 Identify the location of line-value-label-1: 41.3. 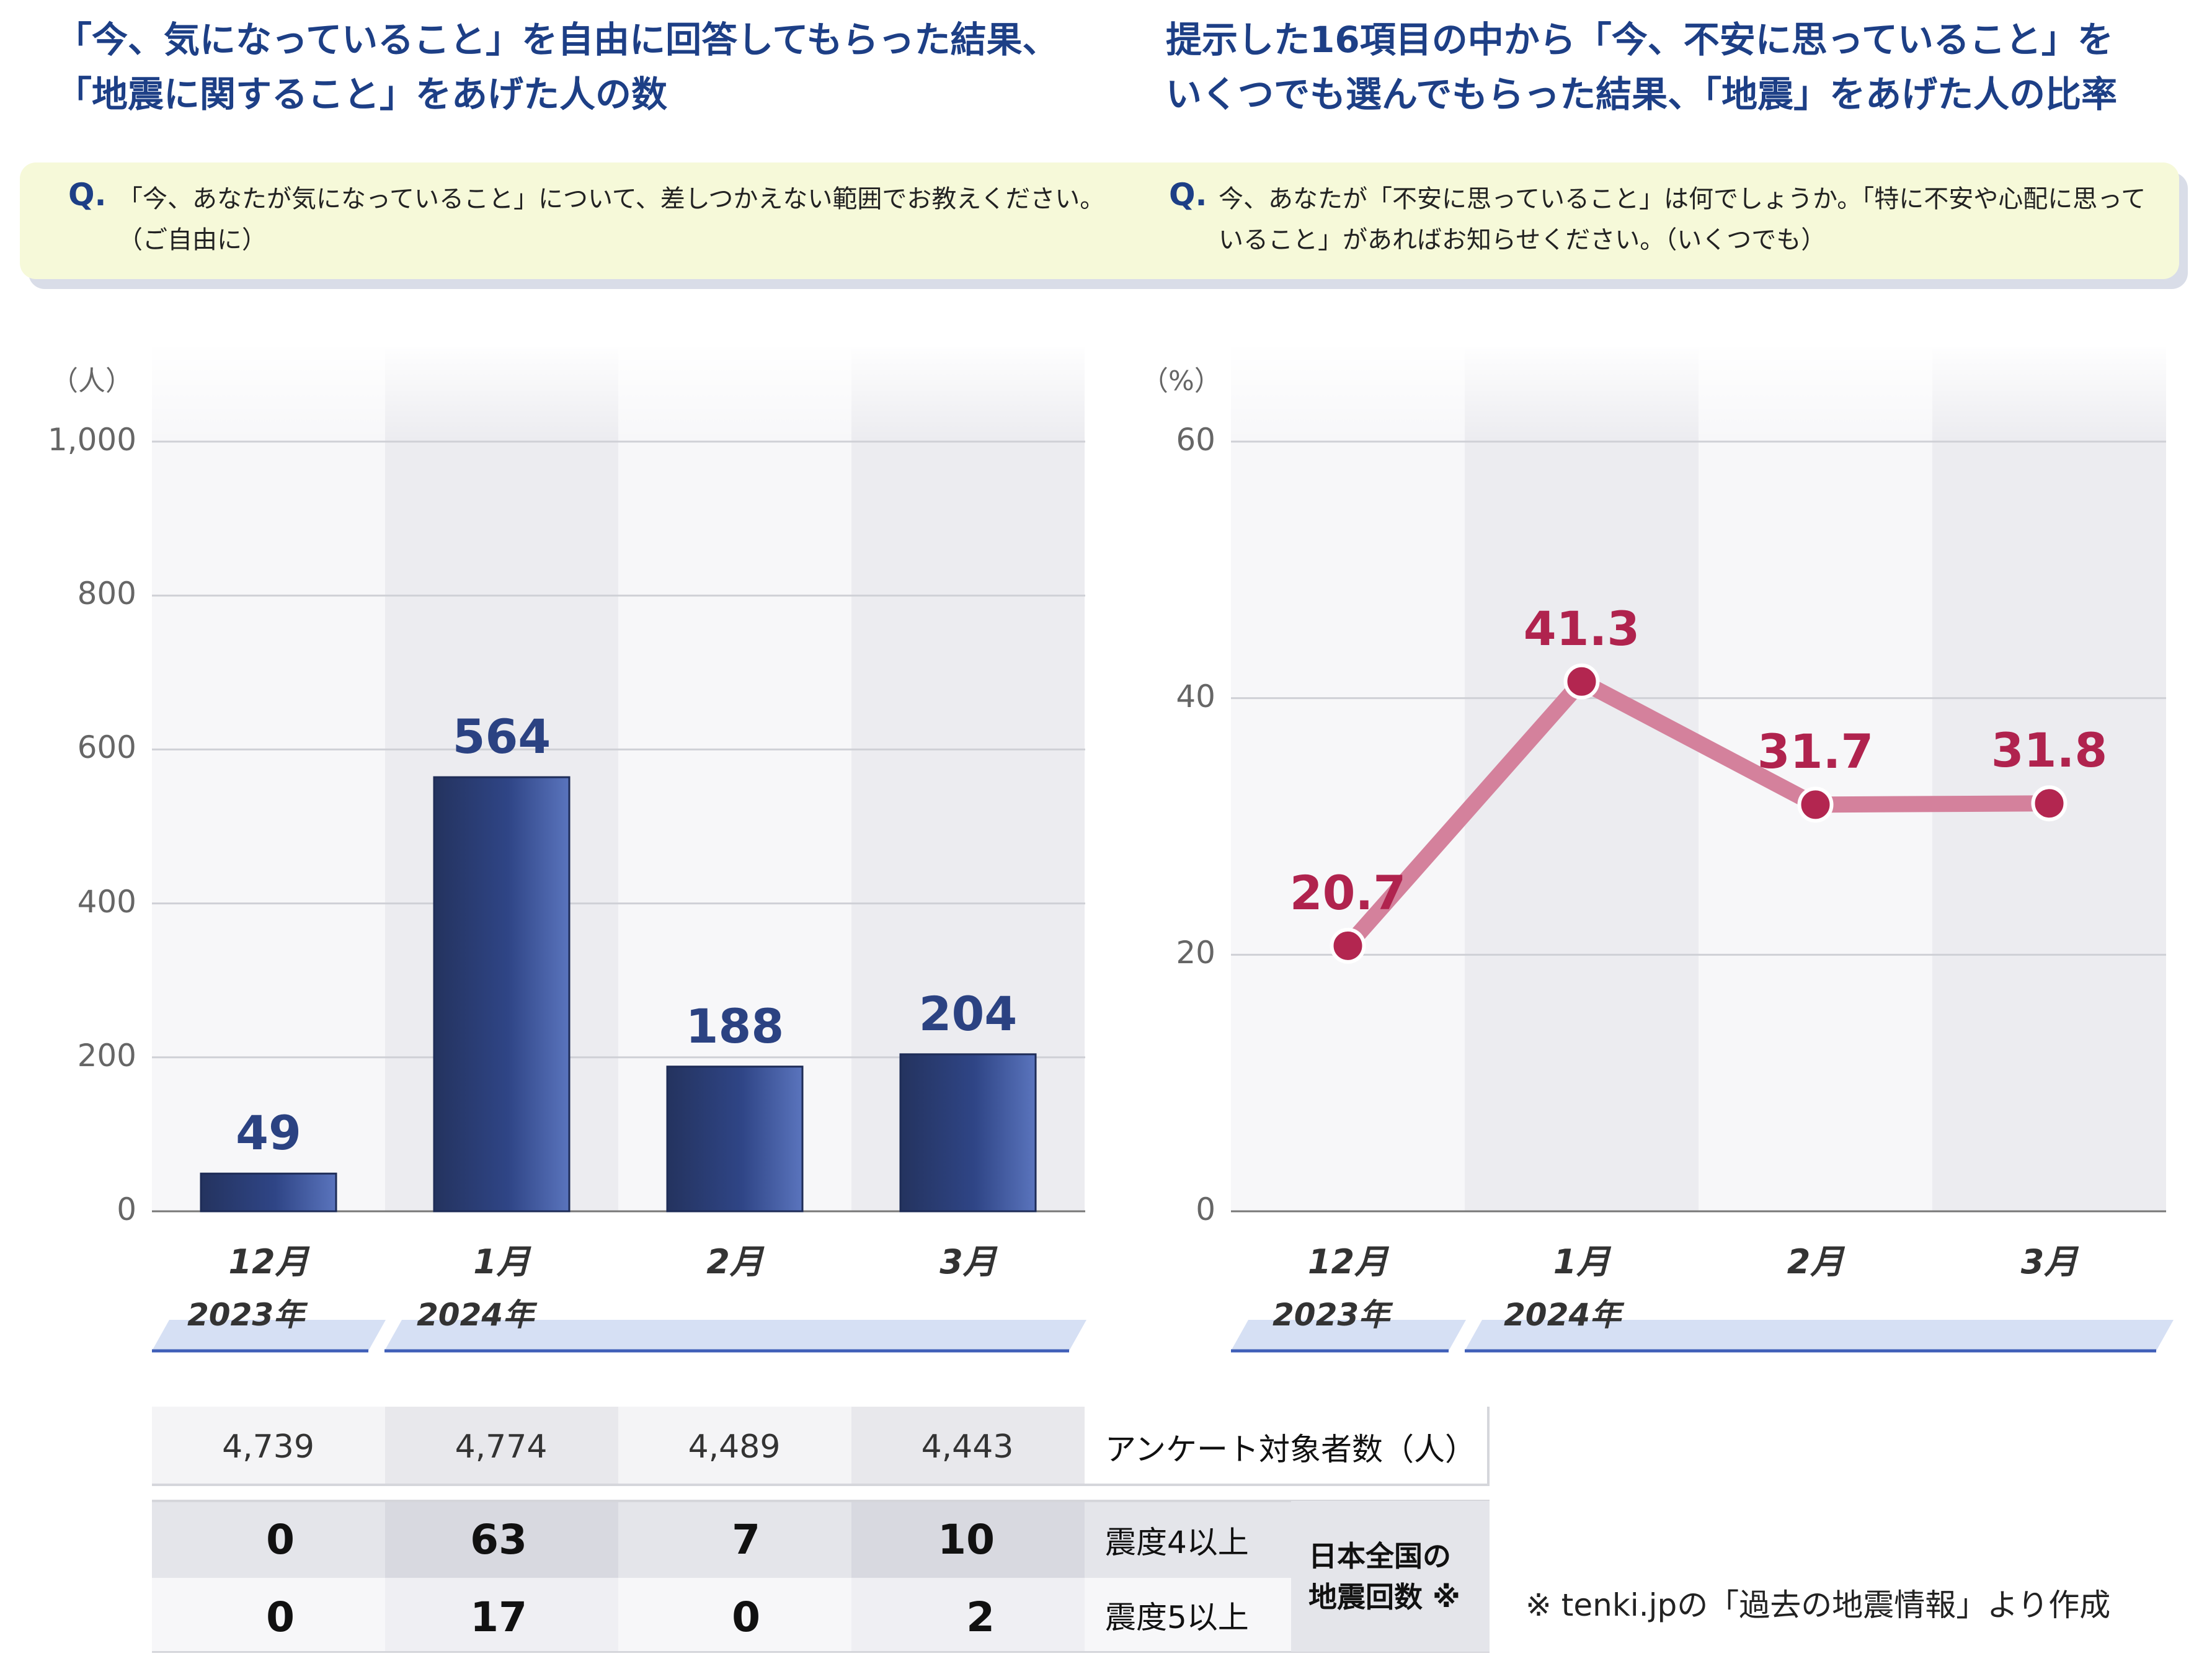
(1581, 628).